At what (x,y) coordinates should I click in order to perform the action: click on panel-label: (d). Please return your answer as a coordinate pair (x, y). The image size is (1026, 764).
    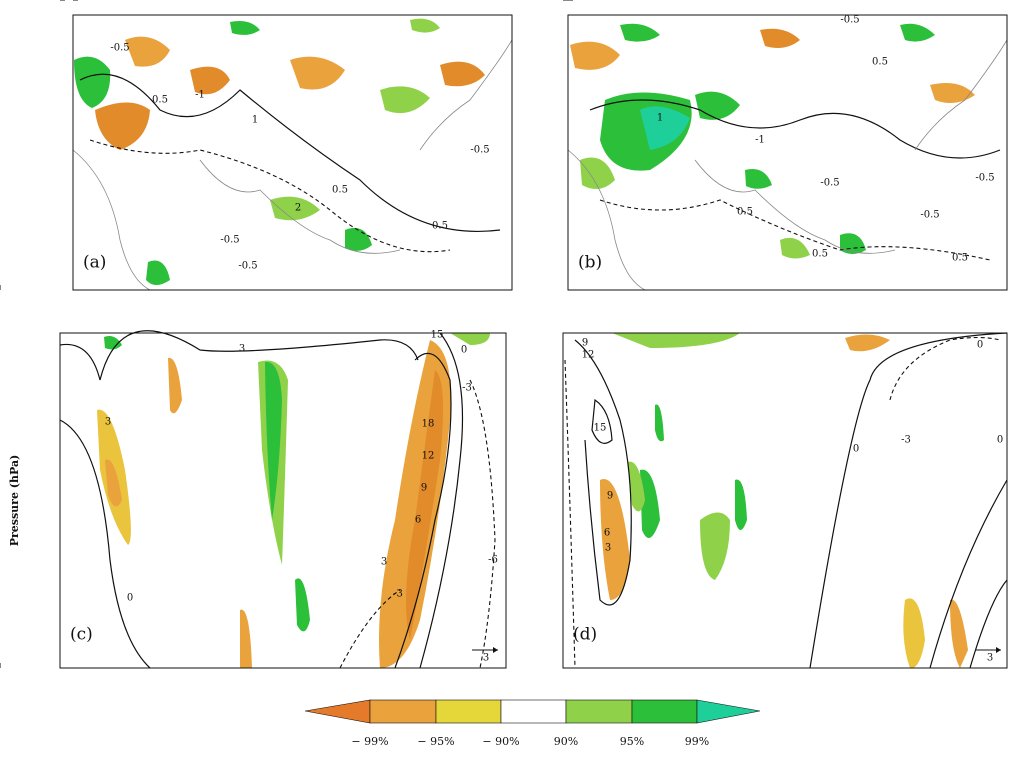
    Looking at the image, I should click on (585, 635).